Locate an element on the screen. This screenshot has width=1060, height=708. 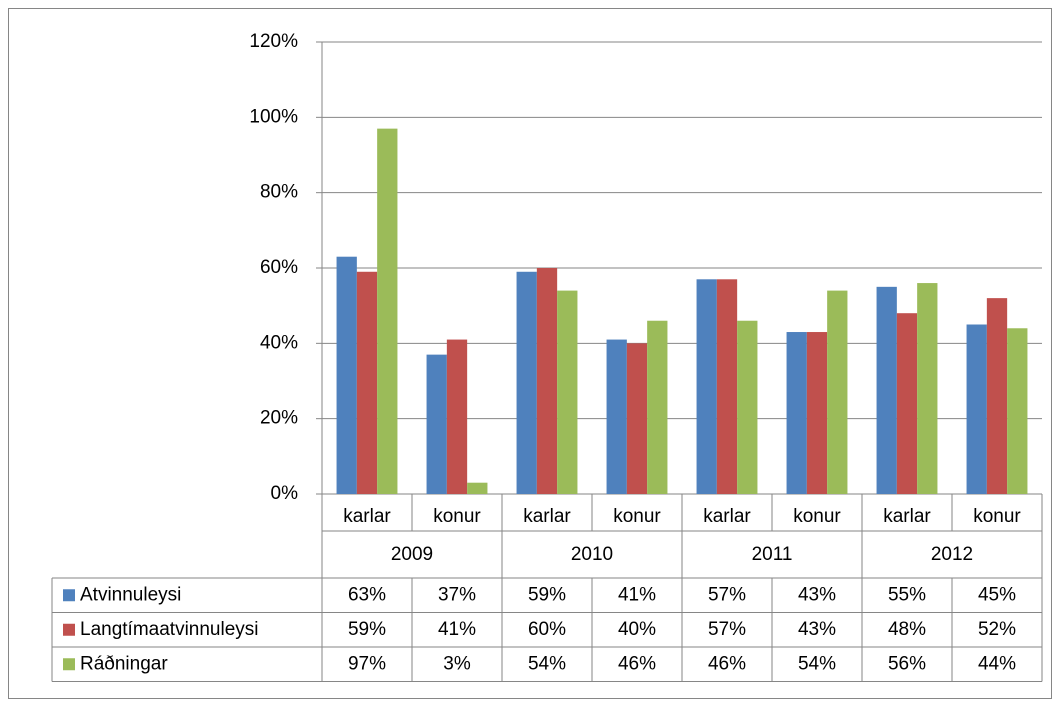
table-value: 40% is located at coordinates (637, 629).